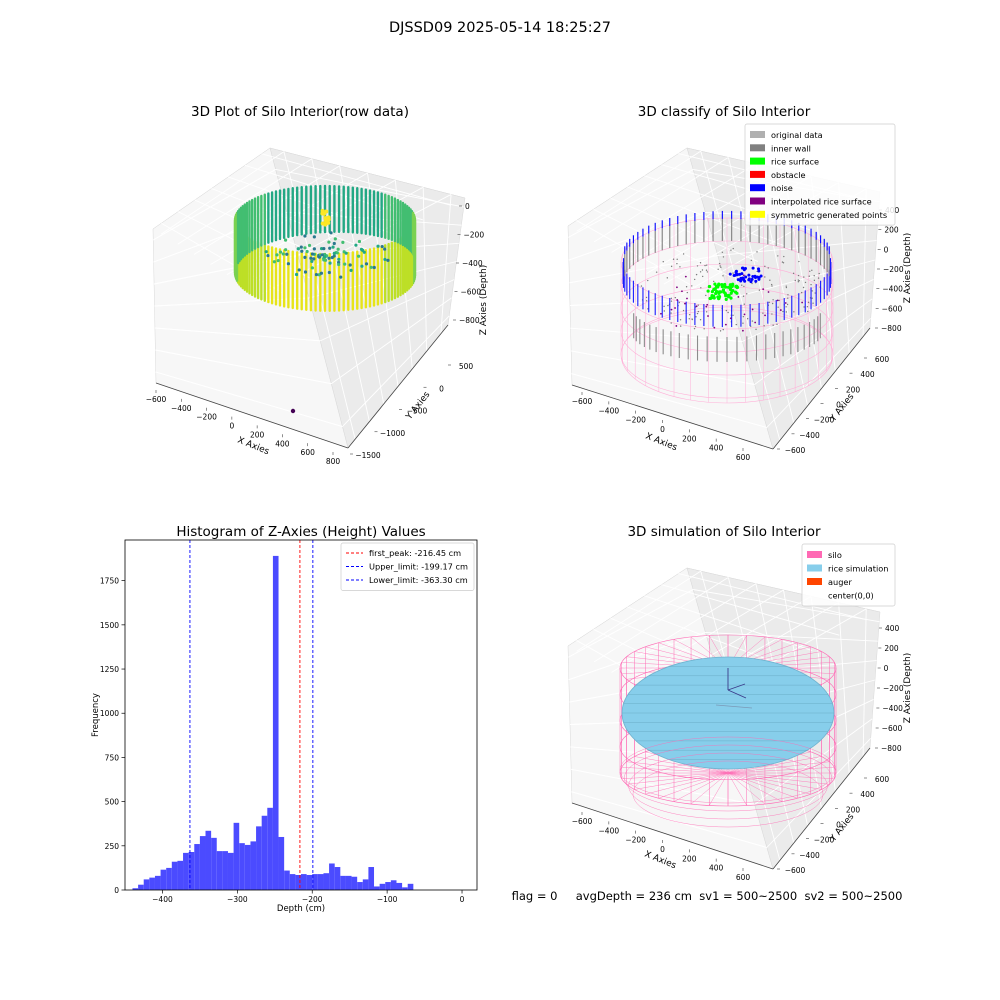  I want to click on y-tick-label: 500, so click(112, 802).